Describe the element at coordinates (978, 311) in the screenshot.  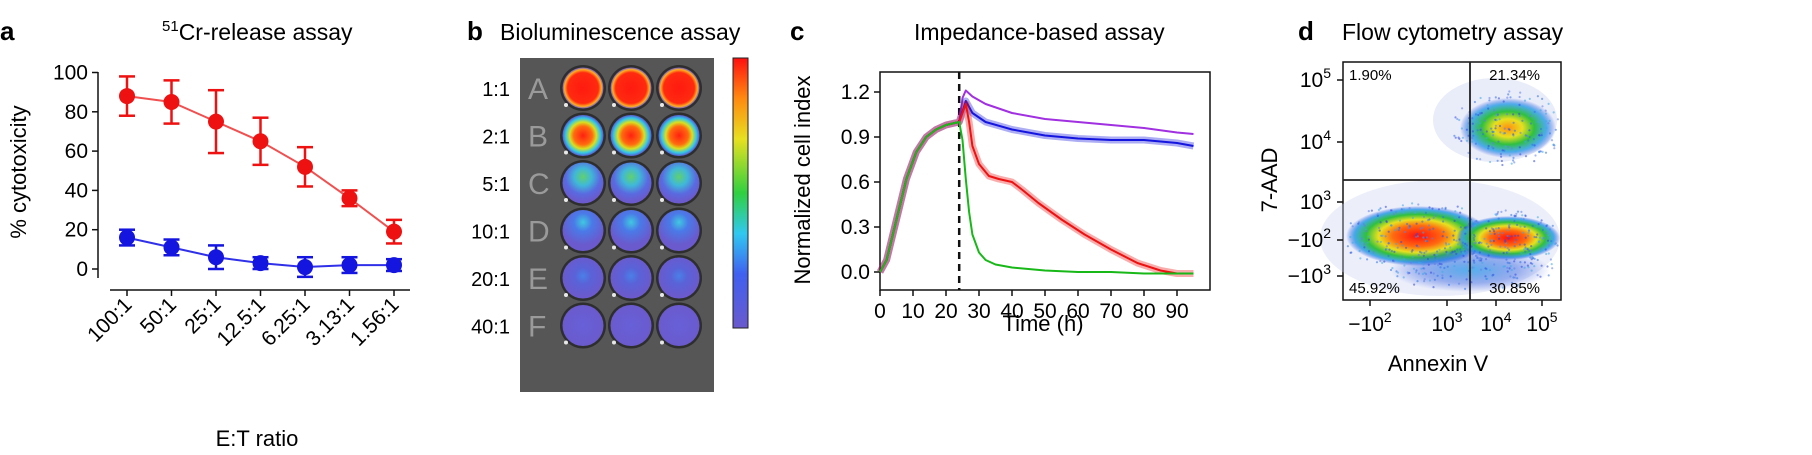
I see `c-xtick-label: 30` at that location.